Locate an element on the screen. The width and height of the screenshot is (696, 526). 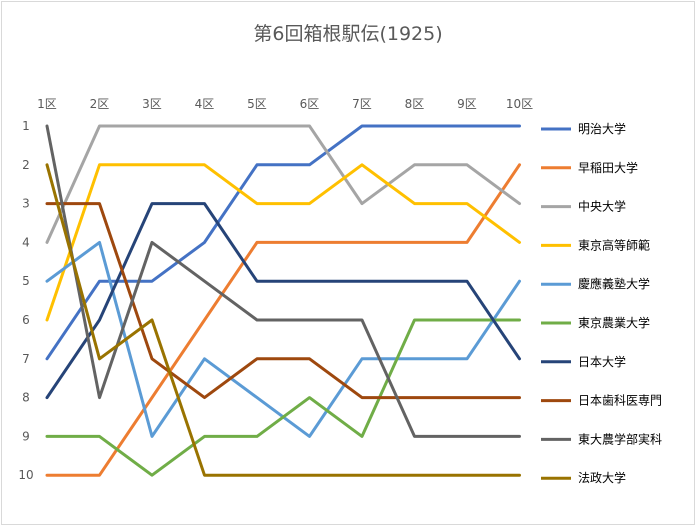
legend-label: 東京高等師範 is located at coordinates (614, 244).